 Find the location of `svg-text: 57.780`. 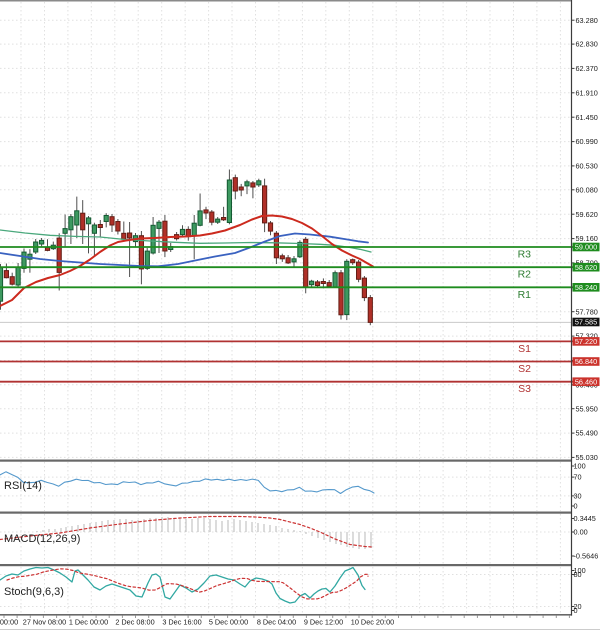

svg-text: 57.780 is located at coordinates (587, 311).